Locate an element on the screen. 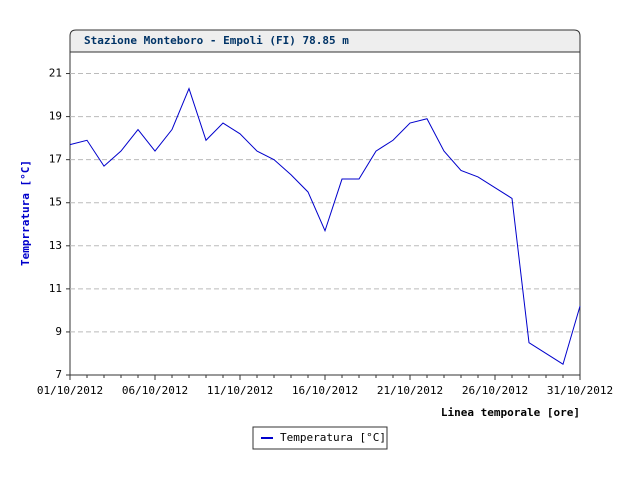 This screenshot has width=640, height=480. y-tick-label: 21 is located at coordinates (55, 73).